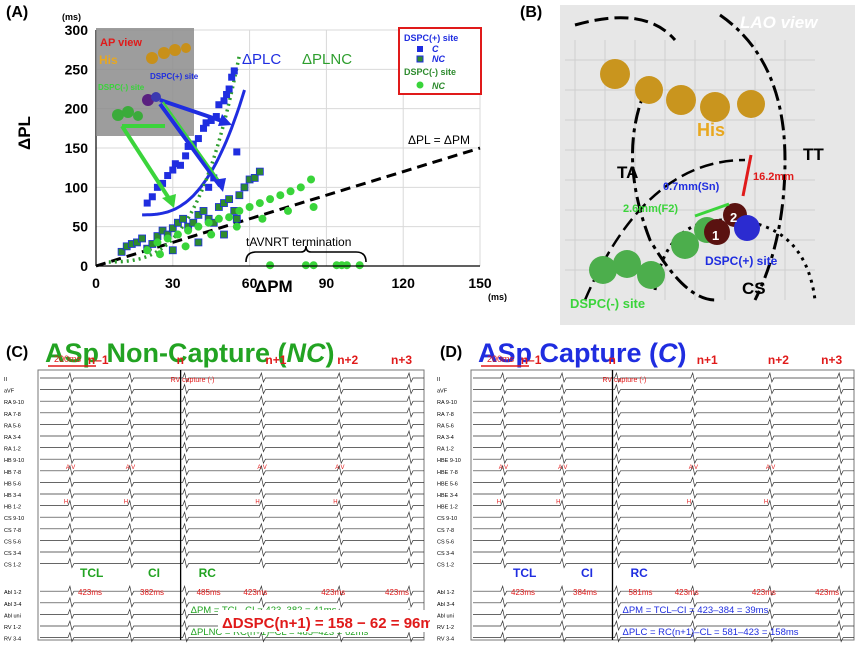 This screenshot has height=646, width=860. I want to click on channel-label: HBE 9-10, so click(449, 461).